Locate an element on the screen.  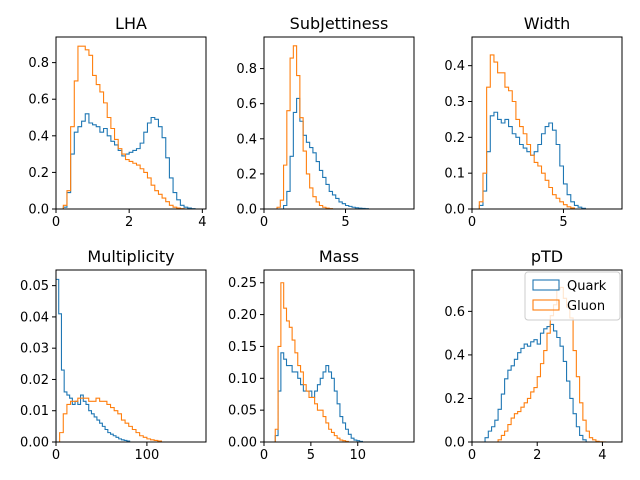
legend-swatch-gluon is located at coordinates (546, 305).